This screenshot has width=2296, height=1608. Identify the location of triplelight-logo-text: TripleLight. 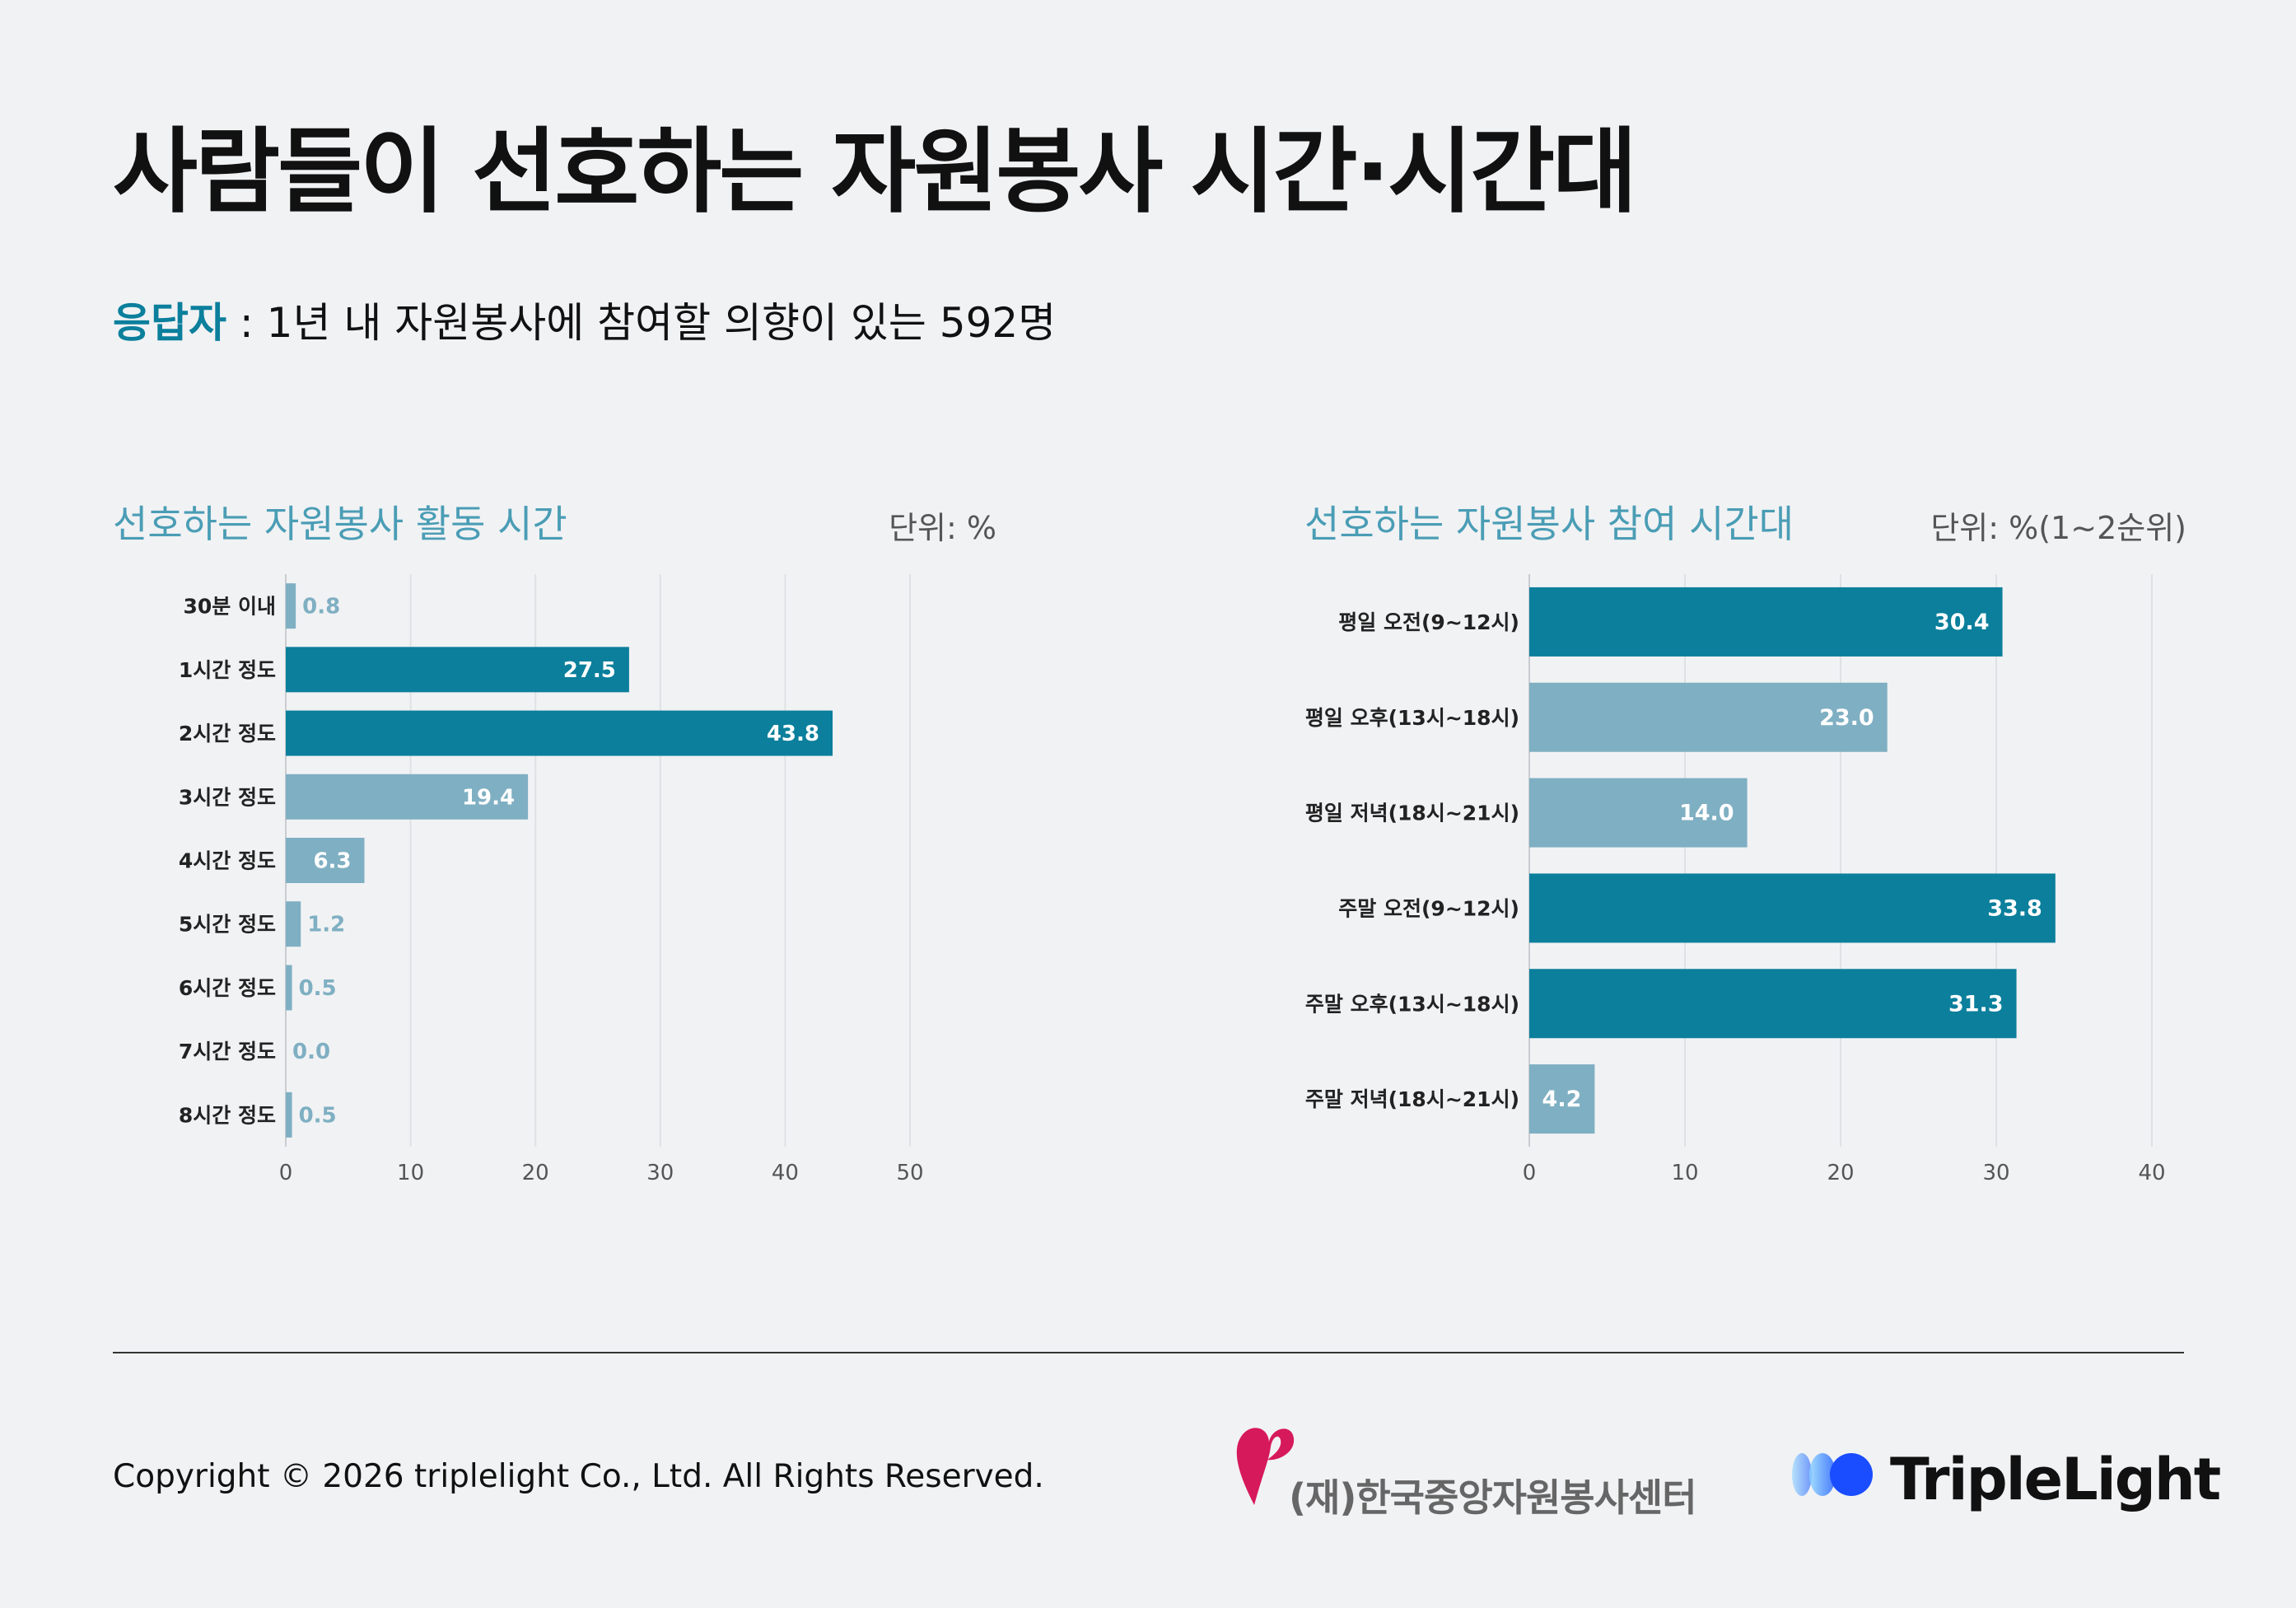
(2055, 1479).